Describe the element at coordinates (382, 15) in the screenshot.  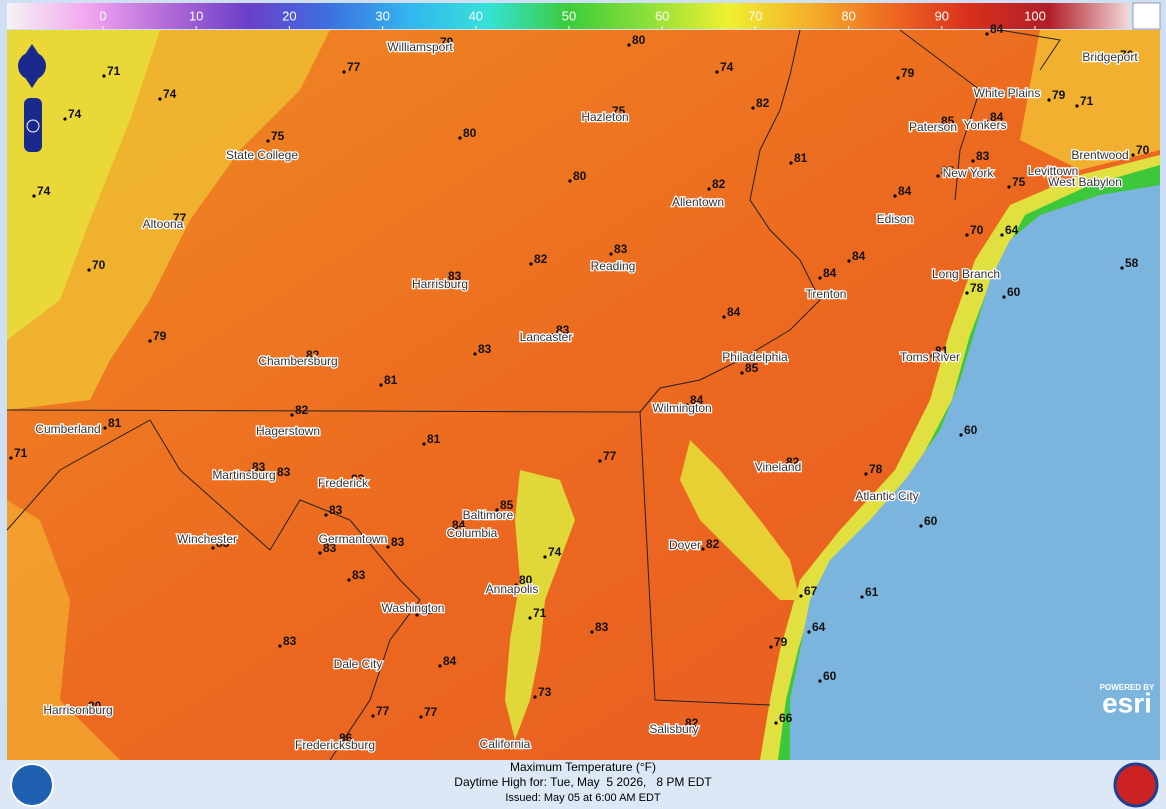
I see `colorbar-tick-label: 30` at that location.